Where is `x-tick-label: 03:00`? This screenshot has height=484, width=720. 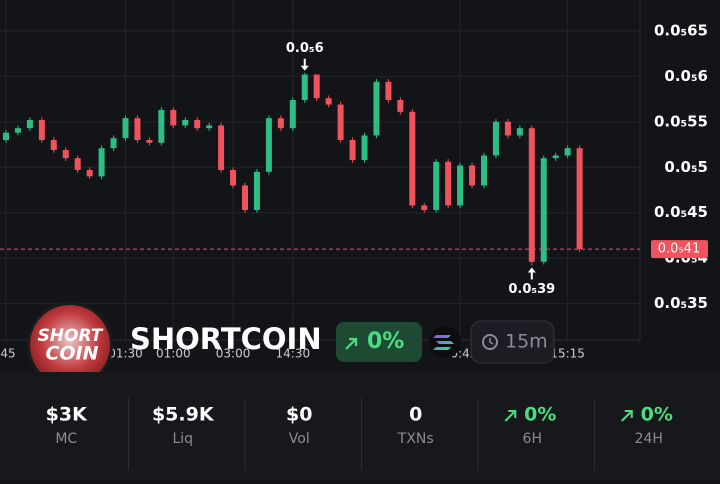 x-tick-label: 03:00 is located at coordinates (233, 354).